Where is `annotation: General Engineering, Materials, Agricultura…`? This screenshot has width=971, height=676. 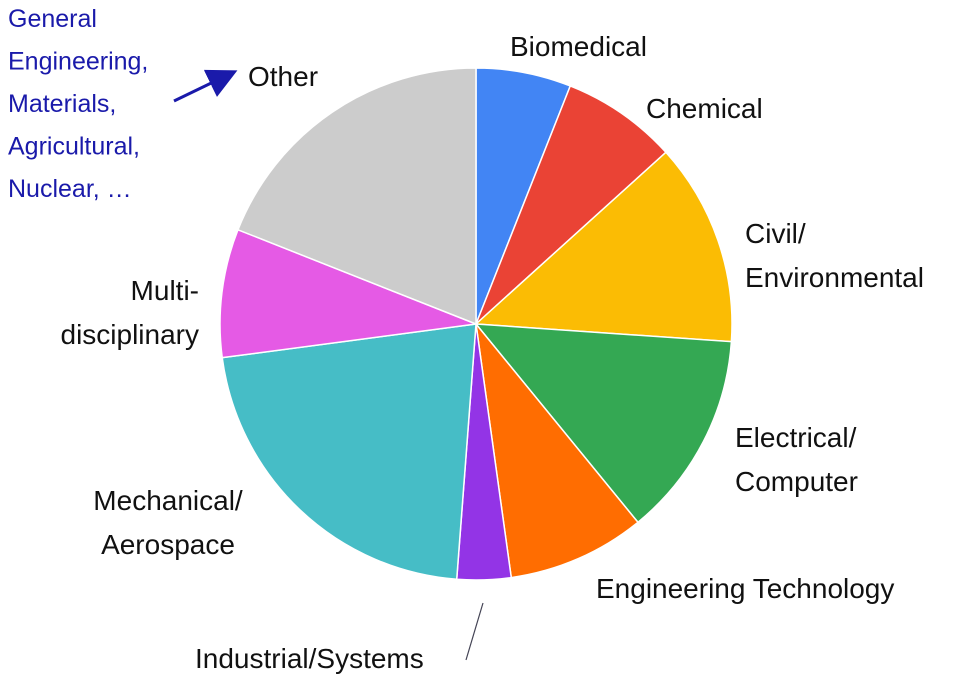
annotation: General Engineering, Materials, Agricultura… is located at coordinates (78, 104).